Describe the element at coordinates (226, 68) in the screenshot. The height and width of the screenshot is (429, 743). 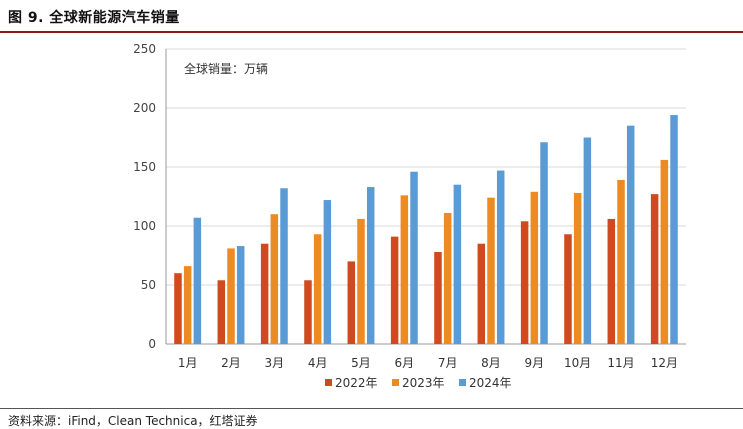
I see `chart-annotation: 全球销量：万辆` at that location.